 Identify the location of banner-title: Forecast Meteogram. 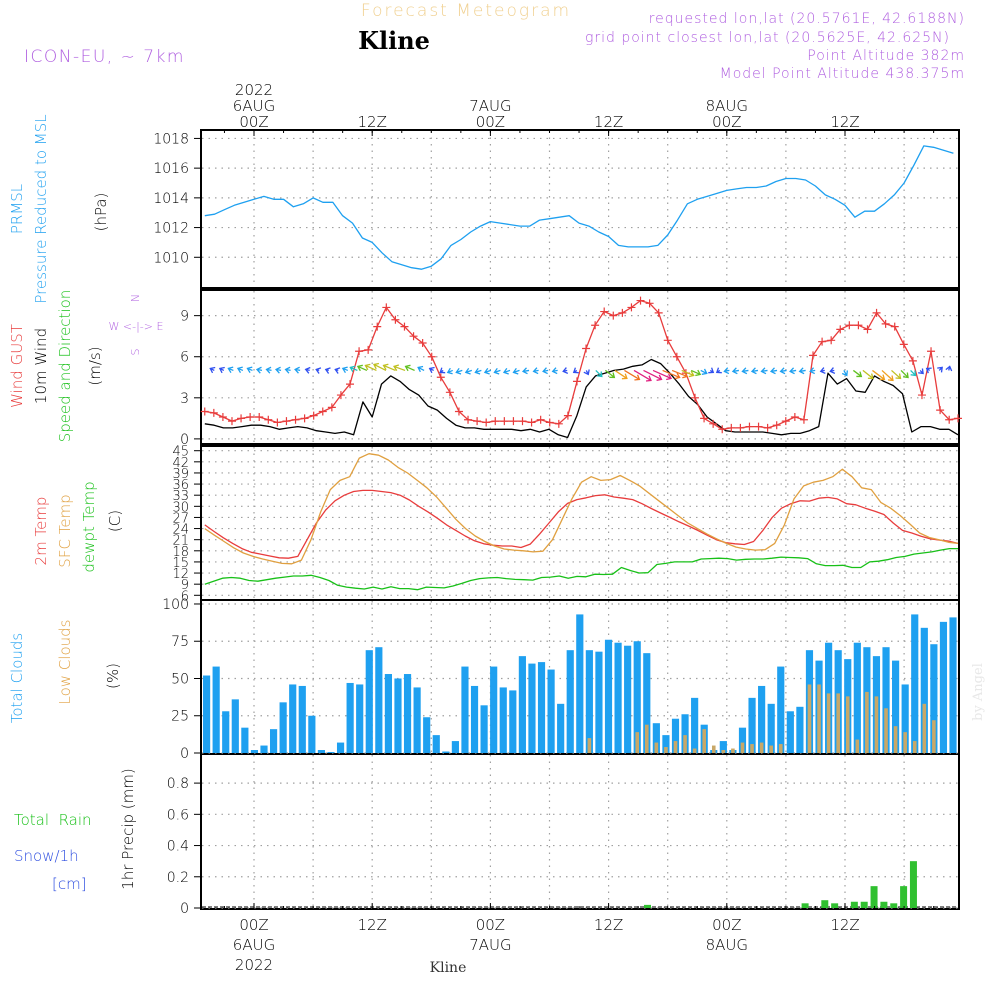
(466, 11).